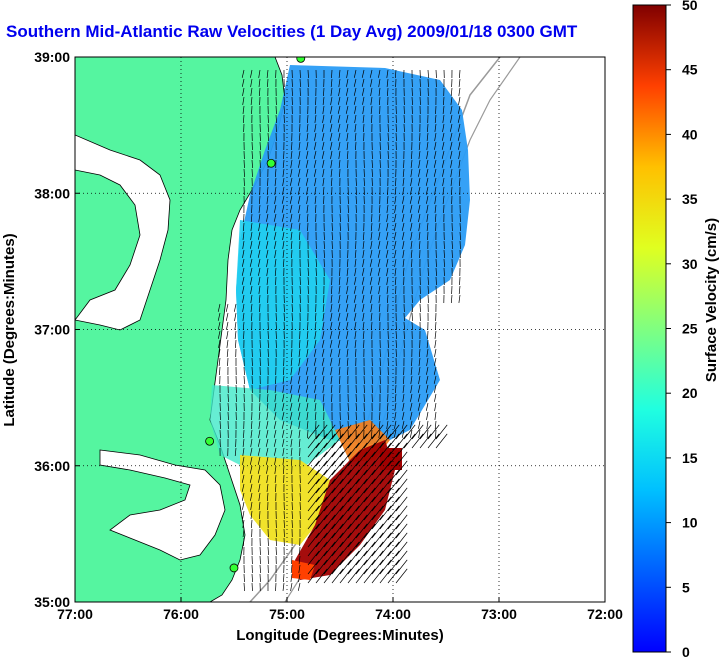 The width and height of the screenshot is (724, 659). What do you see at coordinates (690, 393) in the screenshot?
I see `colorbar-tick-label: 20` at bounding box center [690, 393].